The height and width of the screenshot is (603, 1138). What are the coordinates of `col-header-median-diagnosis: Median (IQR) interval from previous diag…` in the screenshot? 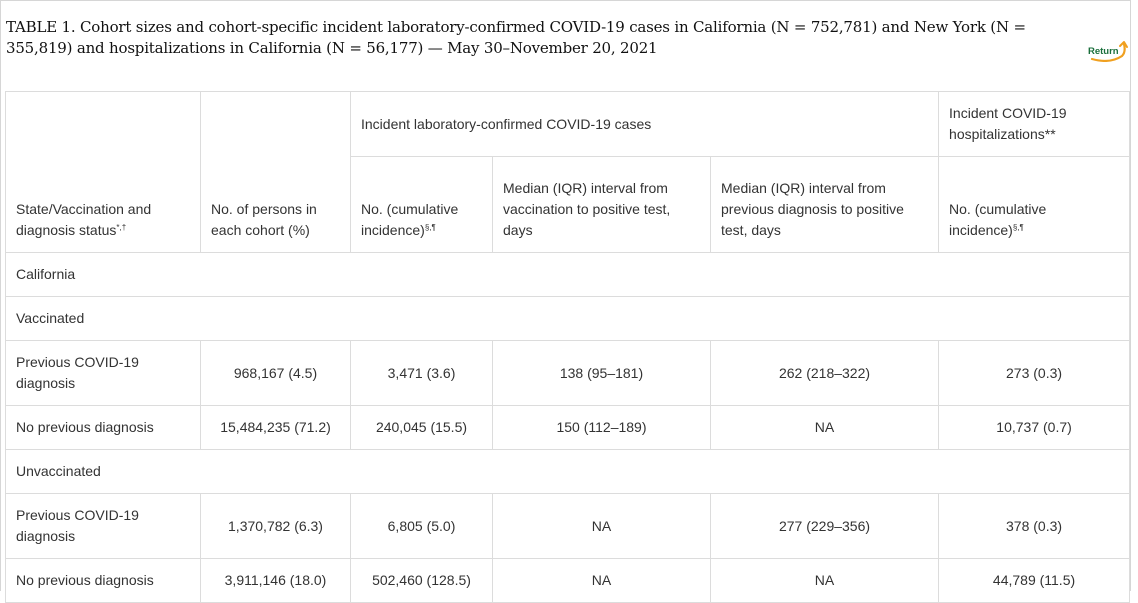 It's located at (824, 204).